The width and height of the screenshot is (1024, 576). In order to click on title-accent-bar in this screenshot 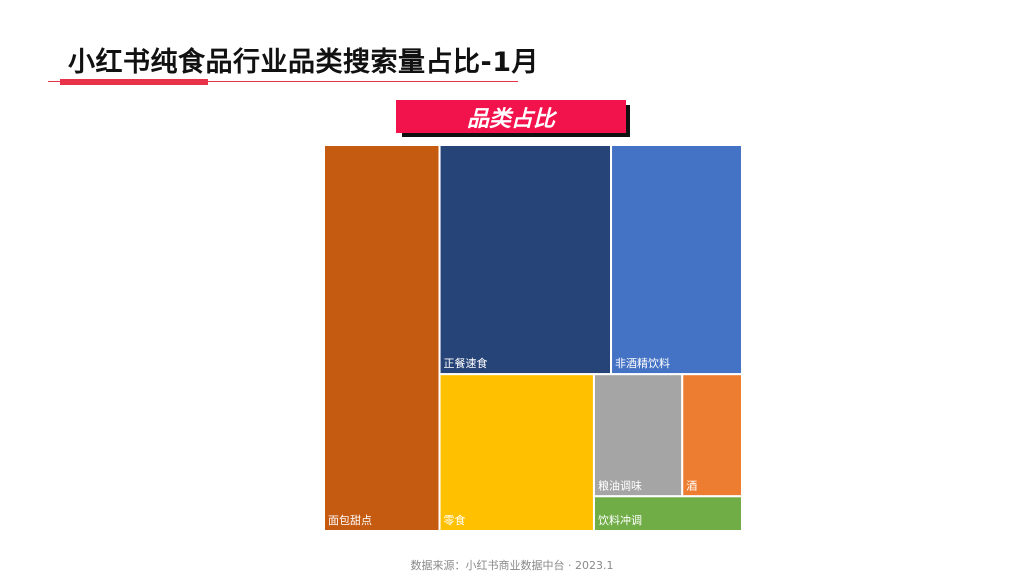, I will do `click(134, 82)`.